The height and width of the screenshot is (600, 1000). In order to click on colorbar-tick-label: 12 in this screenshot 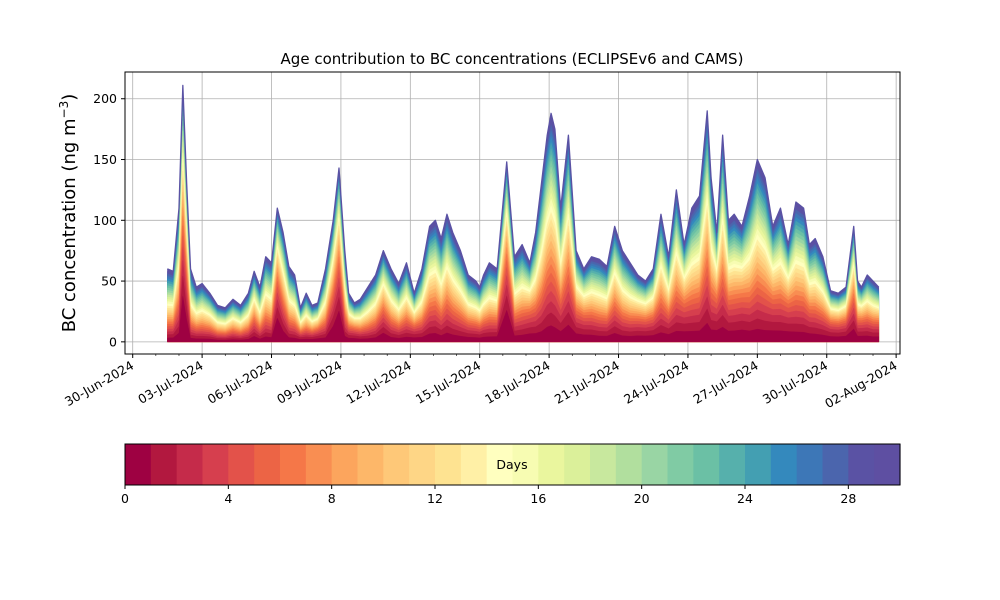, I will do `click(435, 498)`.